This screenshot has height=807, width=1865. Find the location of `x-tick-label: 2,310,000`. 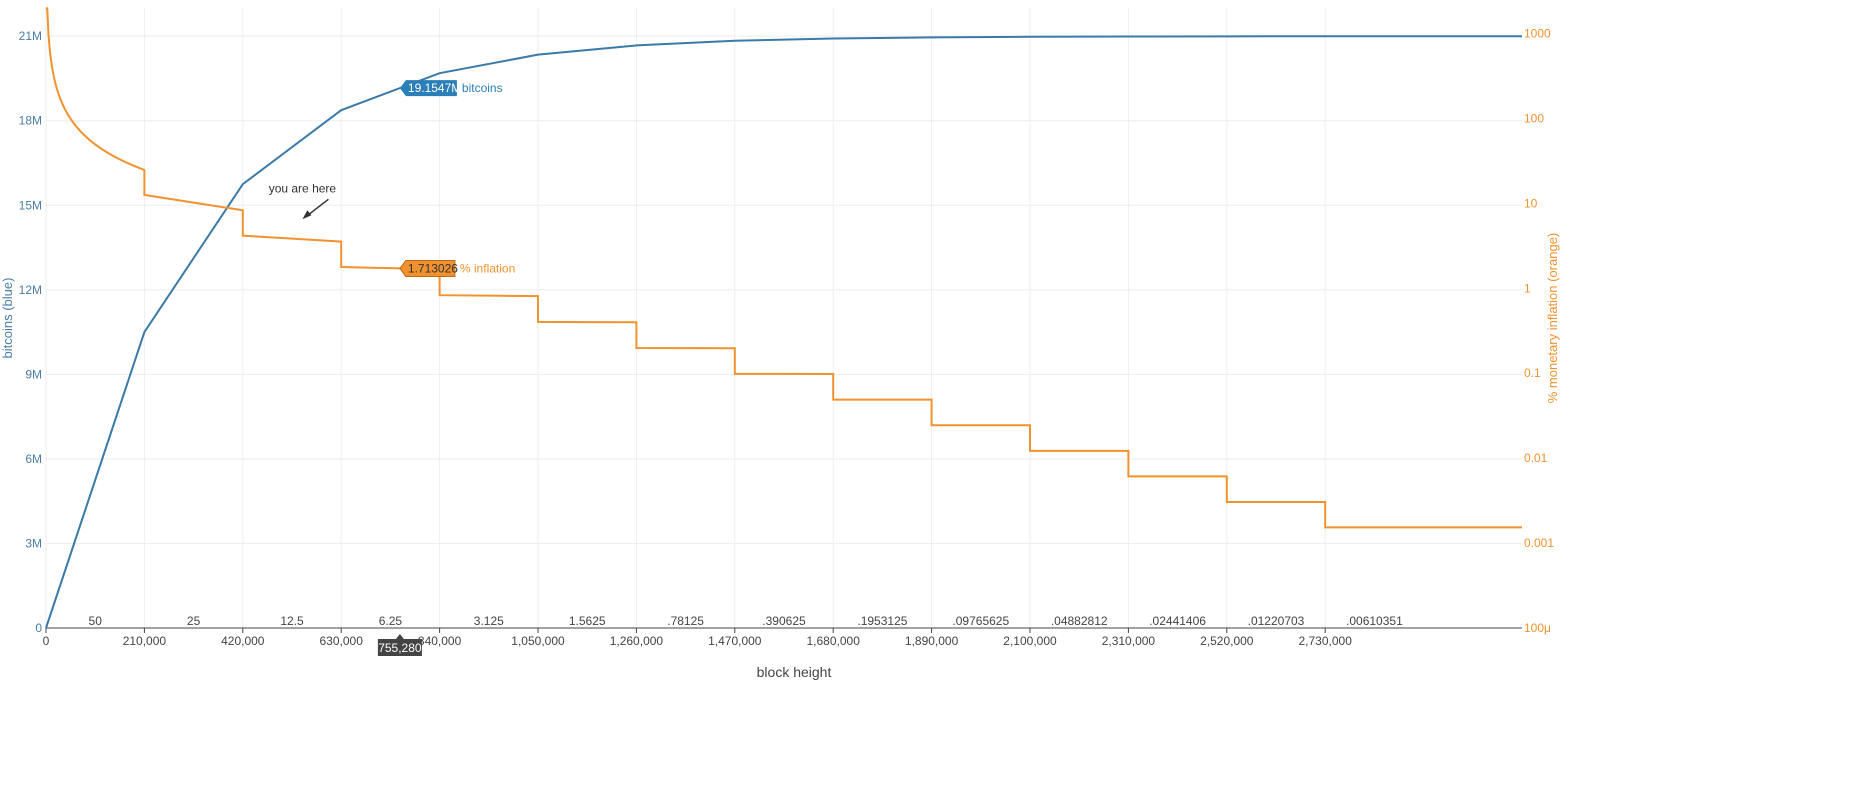

x-tick-label: 2,310,000 is located at coordinates (1129, 641).